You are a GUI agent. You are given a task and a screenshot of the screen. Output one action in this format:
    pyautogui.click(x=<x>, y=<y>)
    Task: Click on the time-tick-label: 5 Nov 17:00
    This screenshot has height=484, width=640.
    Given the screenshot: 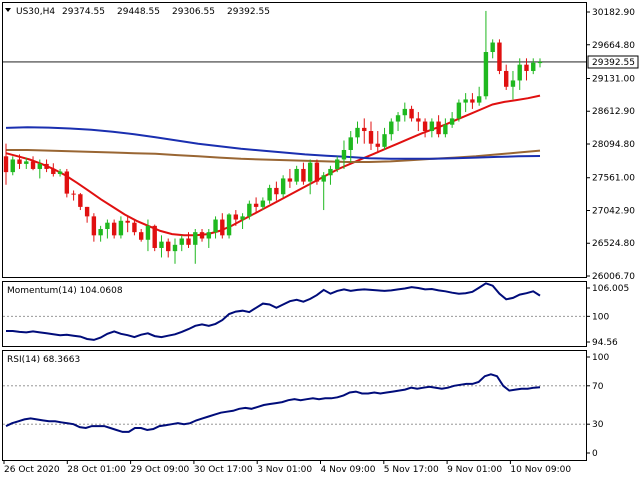 What is the action you would take?
    pyautogui.click(x=411, y=470)
    